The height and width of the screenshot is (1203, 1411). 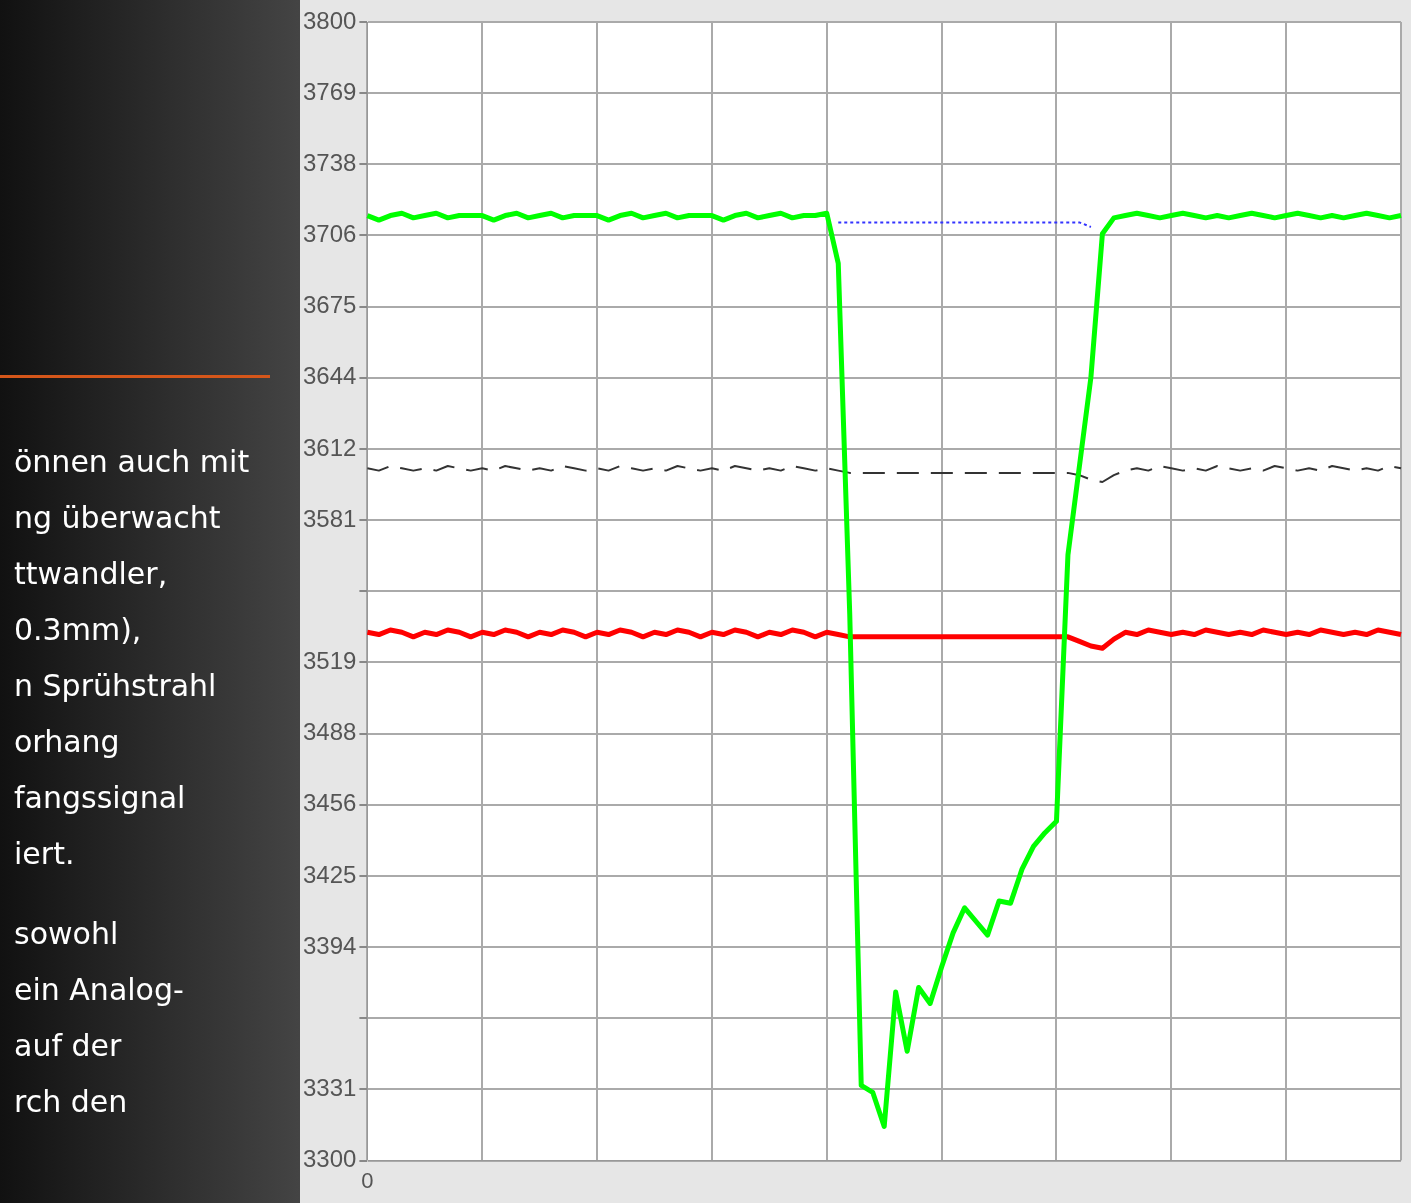 What do you see at coordinates (67, 934) in the screenshot?
I see `text: sowohl` at bounding box center [67, 934].